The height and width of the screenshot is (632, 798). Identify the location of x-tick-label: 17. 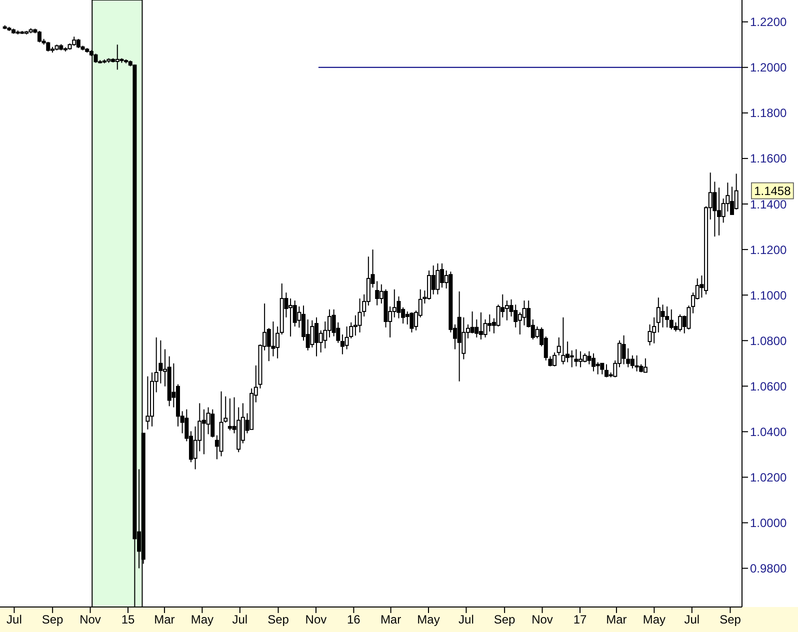
(580, 619).